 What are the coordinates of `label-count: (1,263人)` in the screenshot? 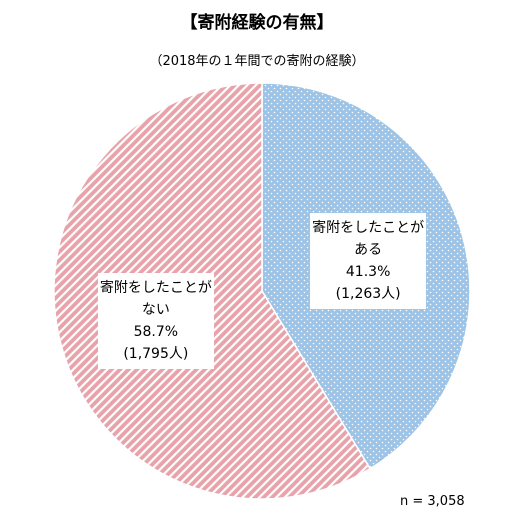 It's located at (368, 294).